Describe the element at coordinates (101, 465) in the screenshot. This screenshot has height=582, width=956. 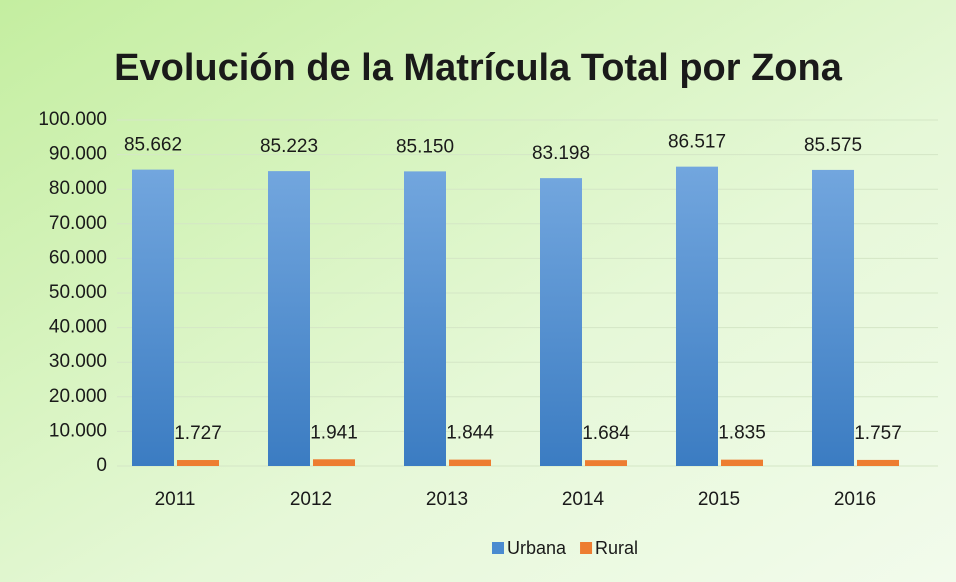
I see `y-tick-label: 0` at that location.